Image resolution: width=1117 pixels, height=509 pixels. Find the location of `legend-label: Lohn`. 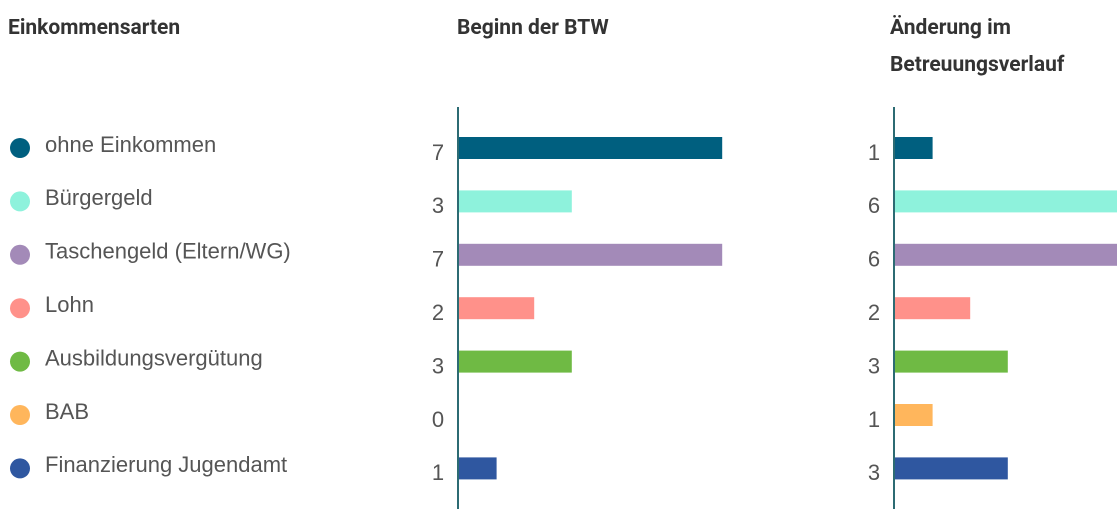

legend-label: Lohn is located at coordinates (69, 304).